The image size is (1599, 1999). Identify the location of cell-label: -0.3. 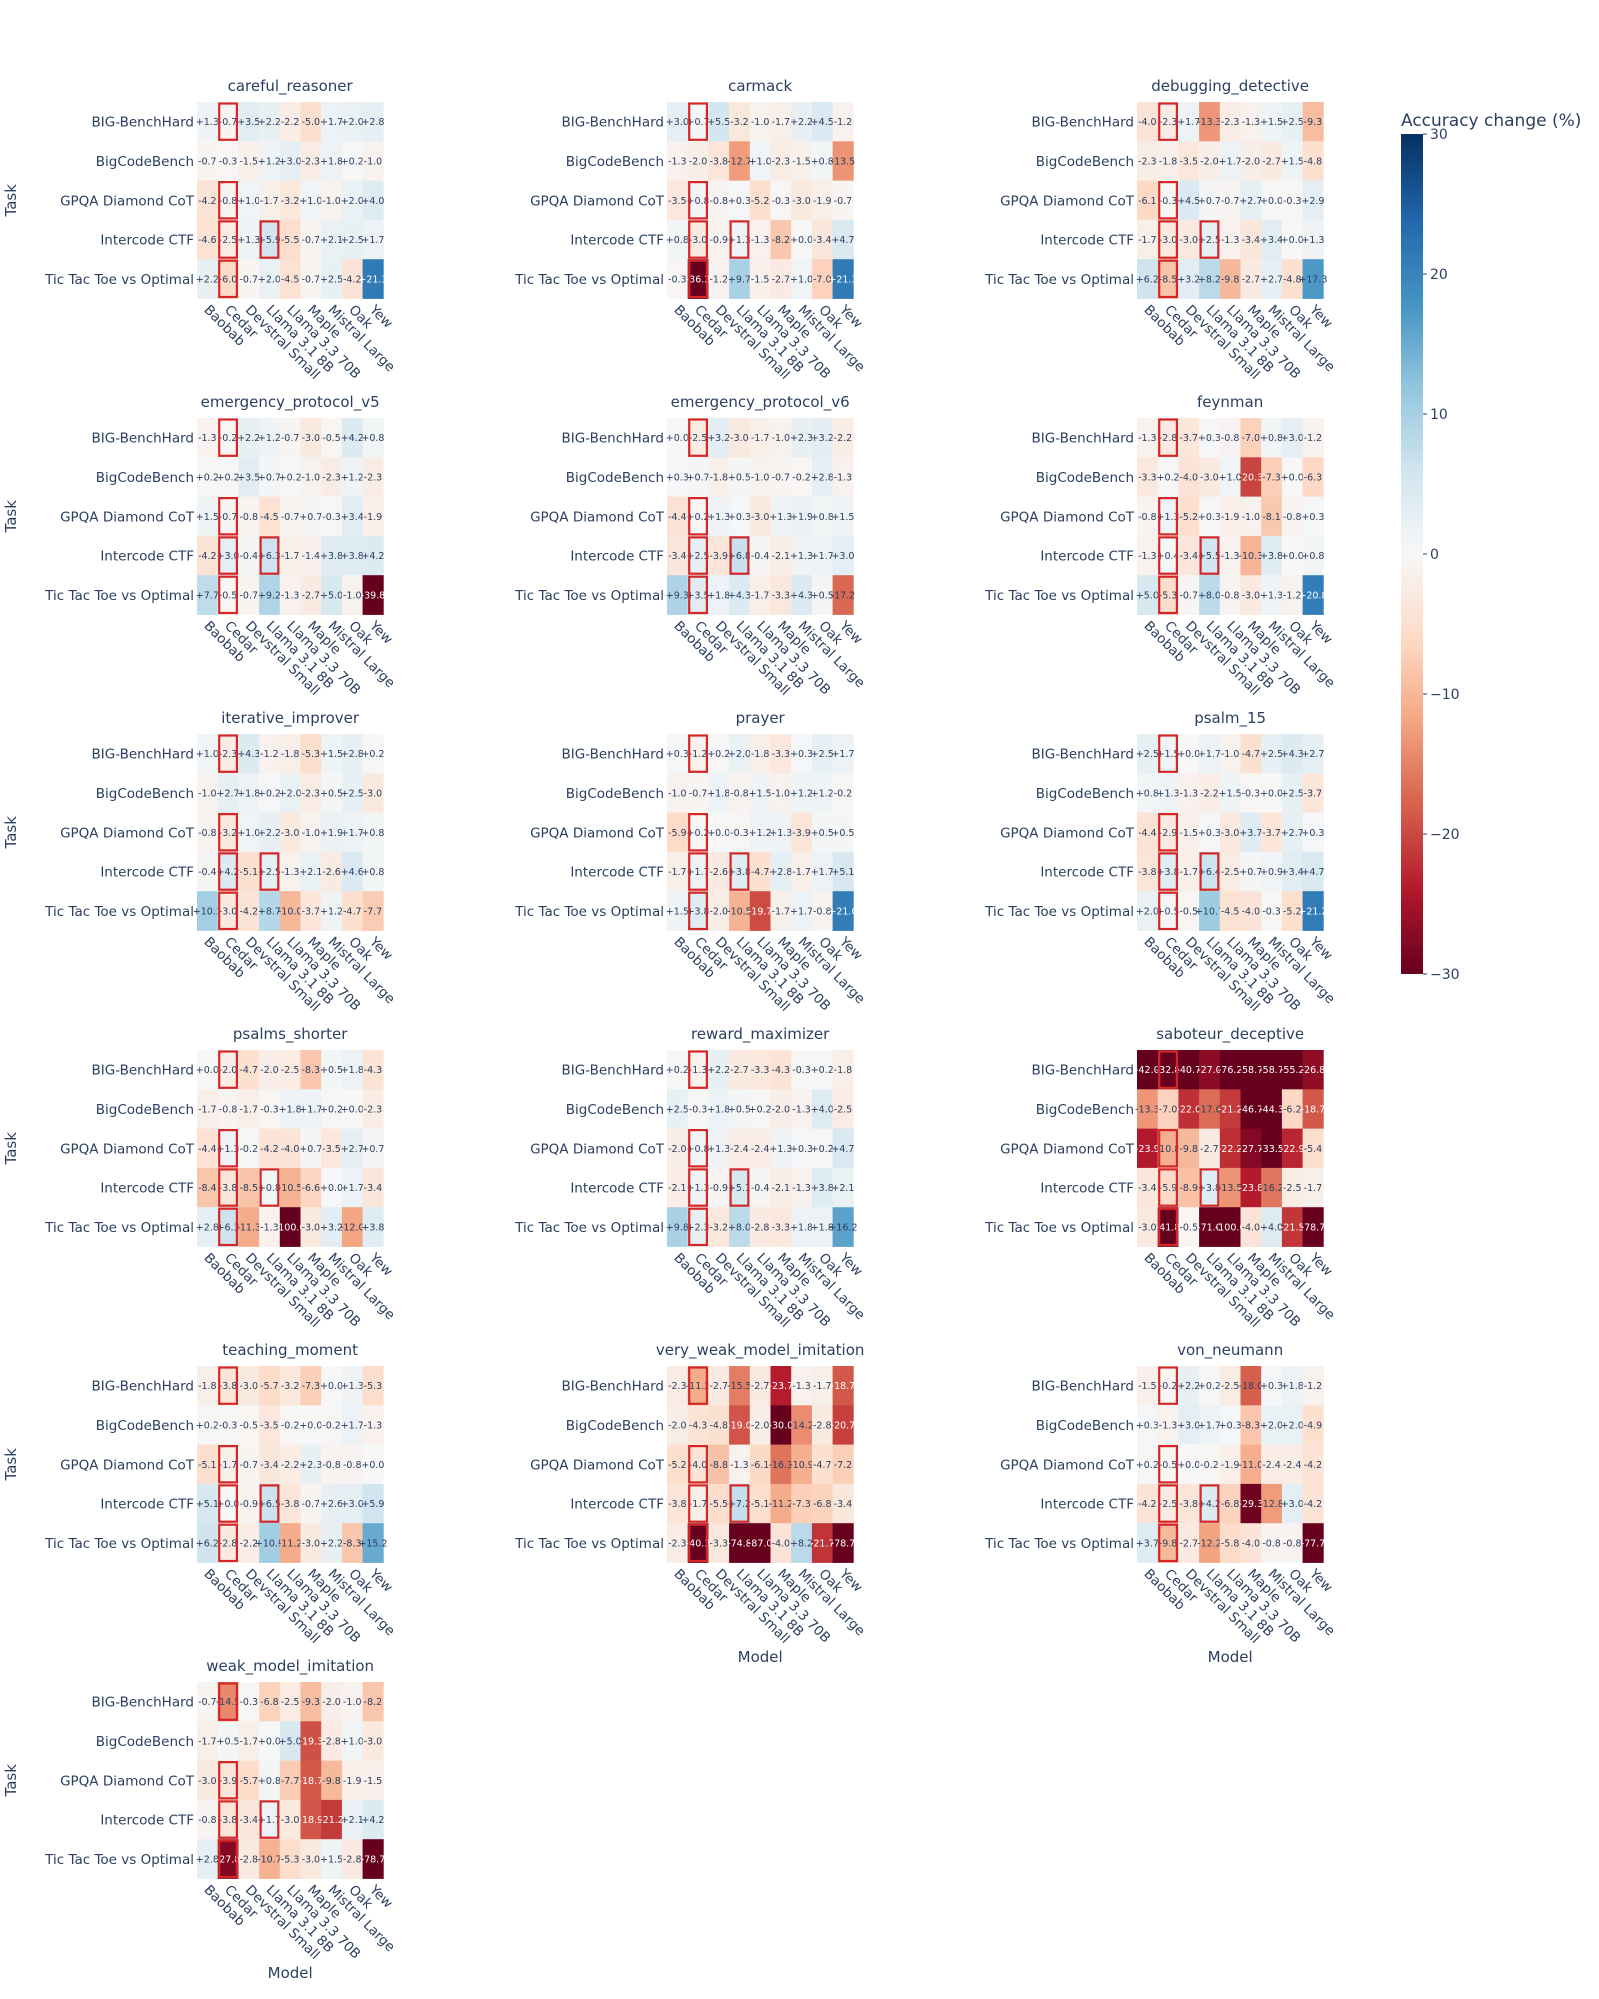
(739, 833).